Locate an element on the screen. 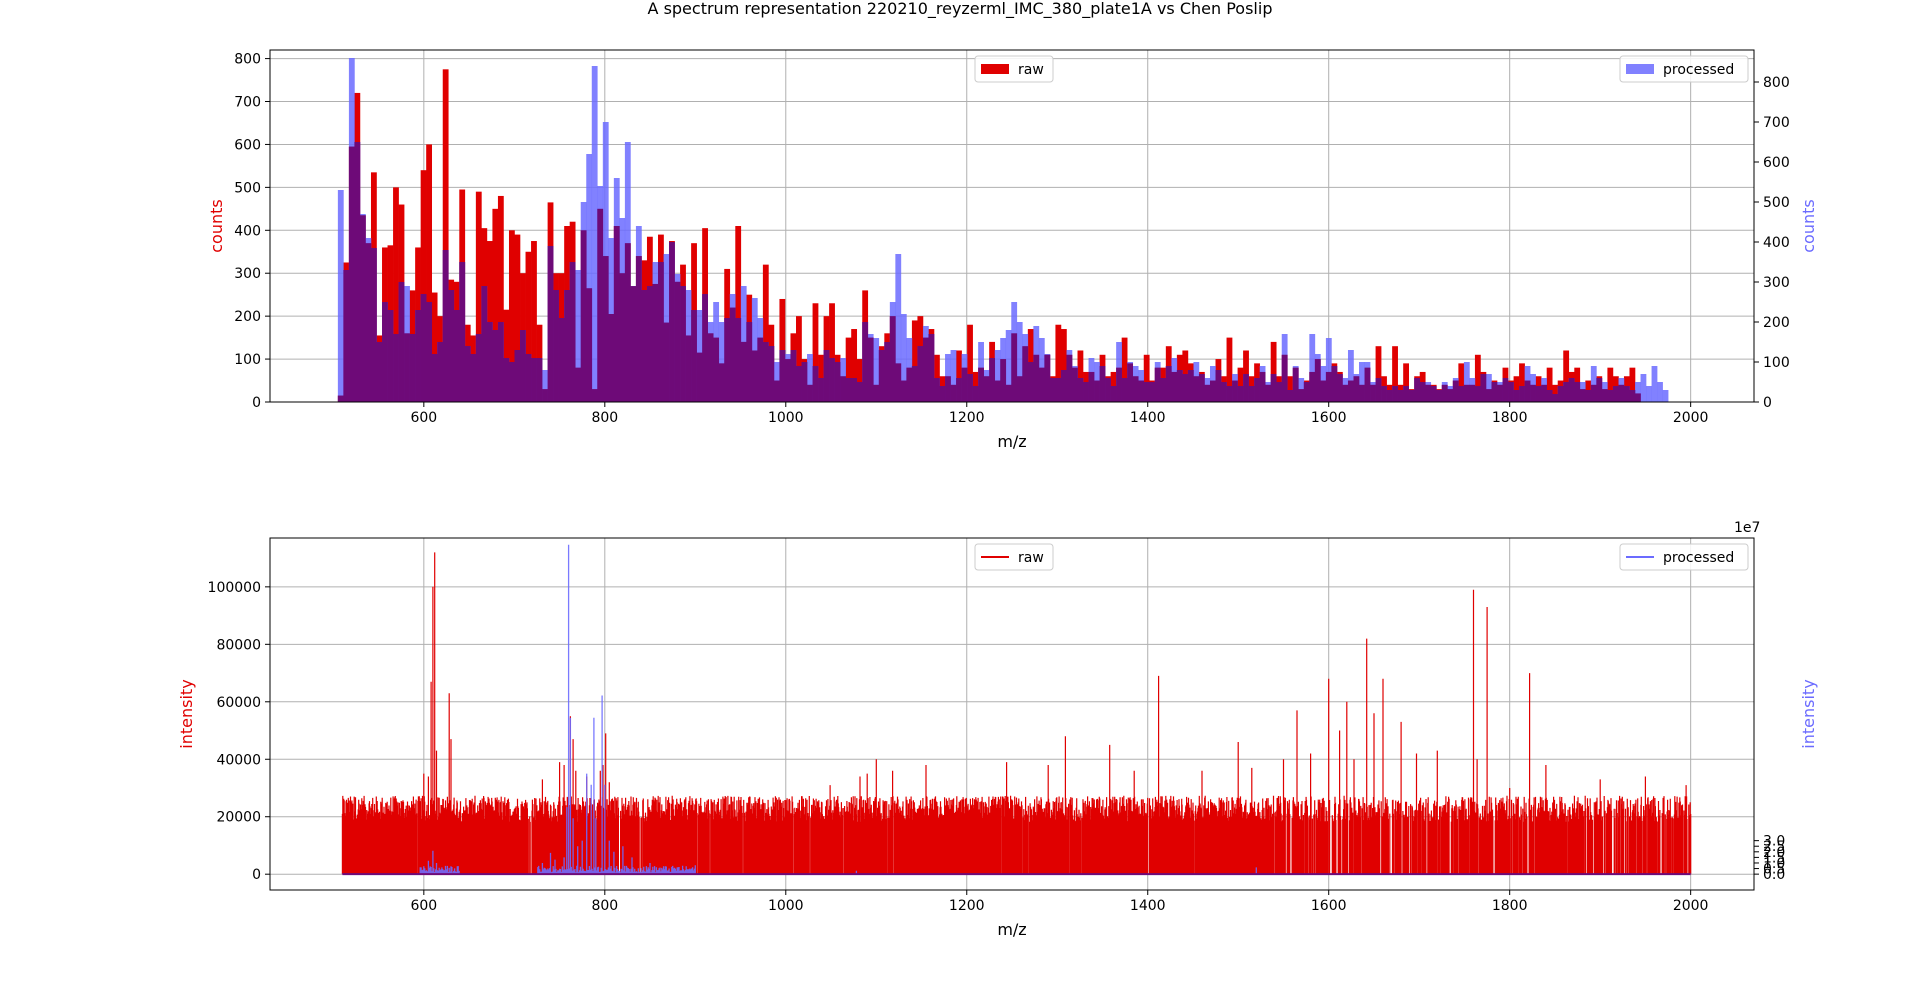 The image size is (1920, 986). legend-swatch is located at coordinates (995, 69).